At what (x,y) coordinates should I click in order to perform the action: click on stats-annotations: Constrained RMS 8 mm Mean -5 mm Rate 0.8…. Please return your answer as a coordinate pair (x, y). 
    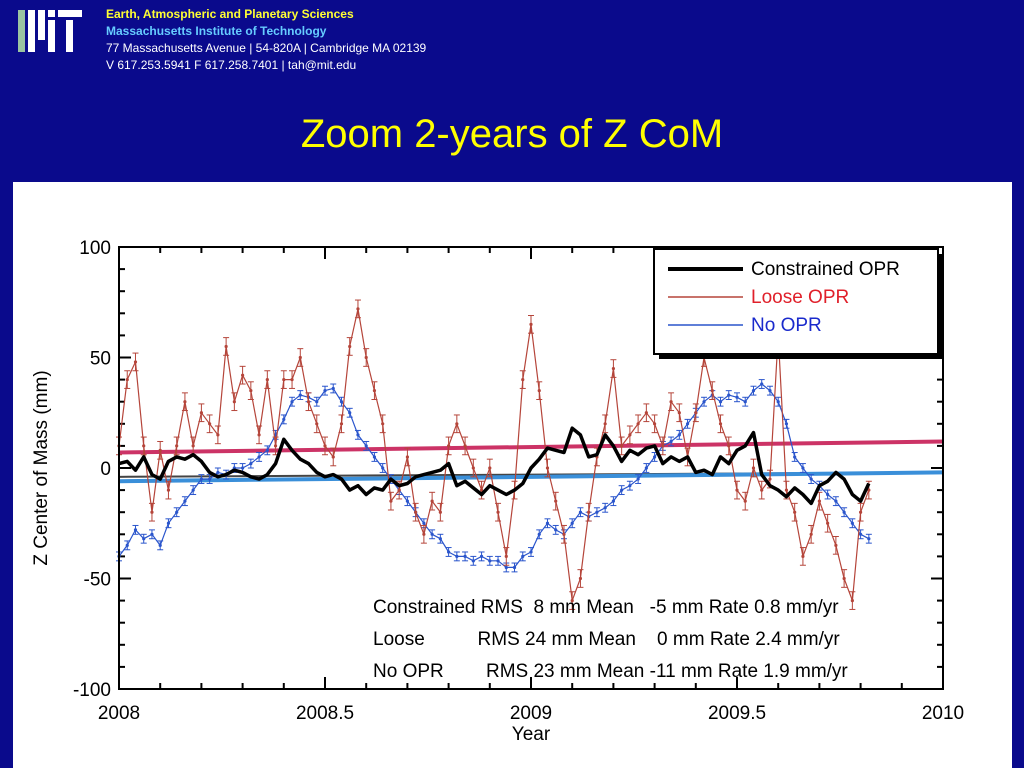
    Looking at the image, I should click on (610, 639).